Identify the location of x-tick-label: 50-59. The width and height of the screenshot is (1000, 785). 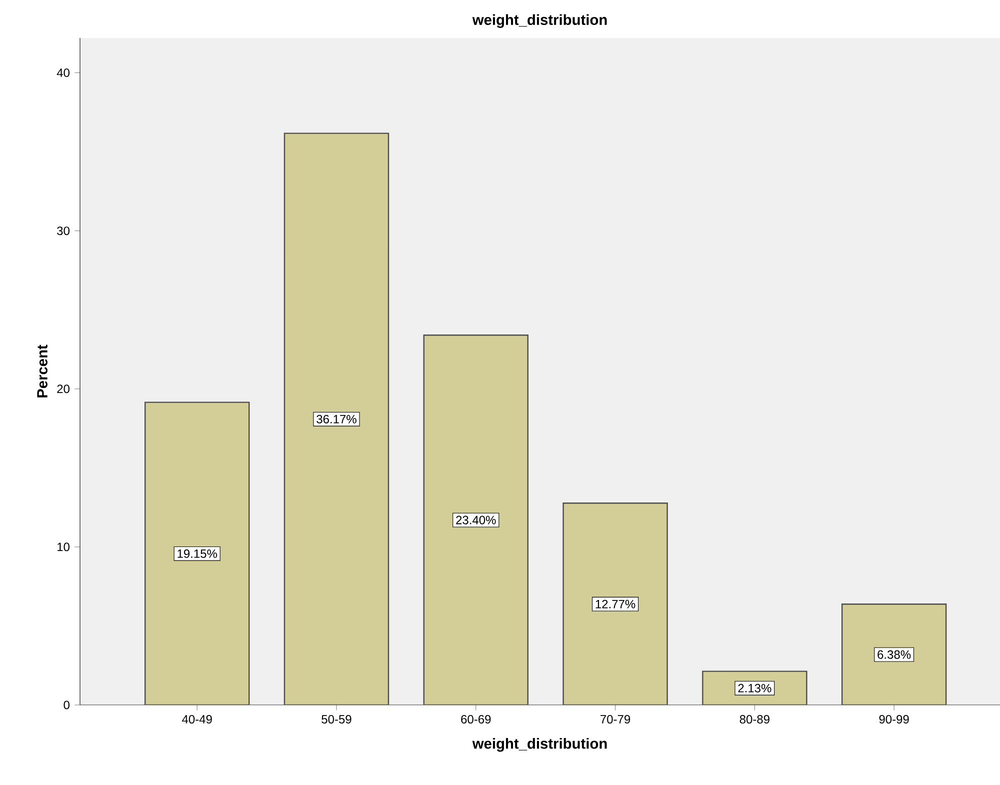
(337, 719).